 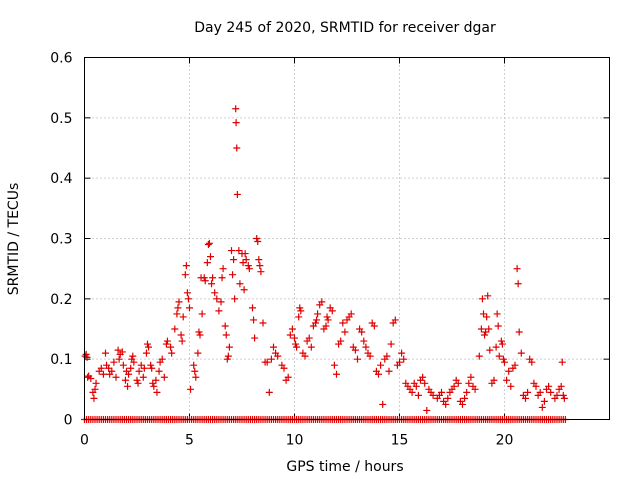 I want to click on y-tick-label: 0, so click(x=68, y=421).